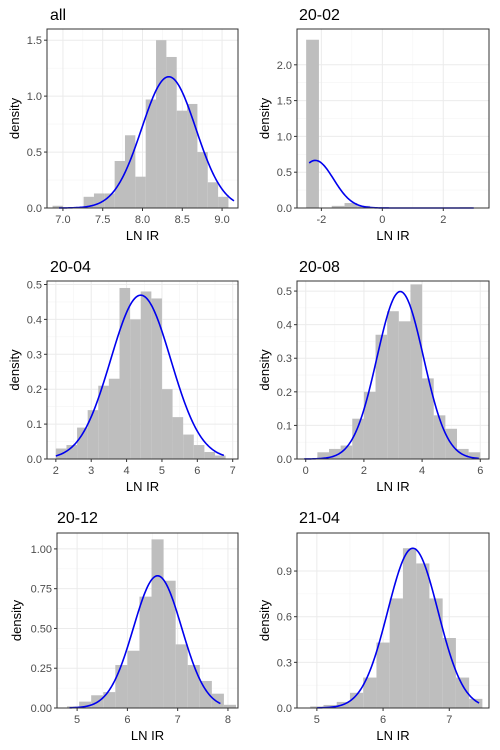 Image resolution: width=500 pixels, height=750 pixels. What do you see at coordinates (284, 66) in the screenshot?
I see `y-tick-label: 2.0` at bounding box center [284, 66].